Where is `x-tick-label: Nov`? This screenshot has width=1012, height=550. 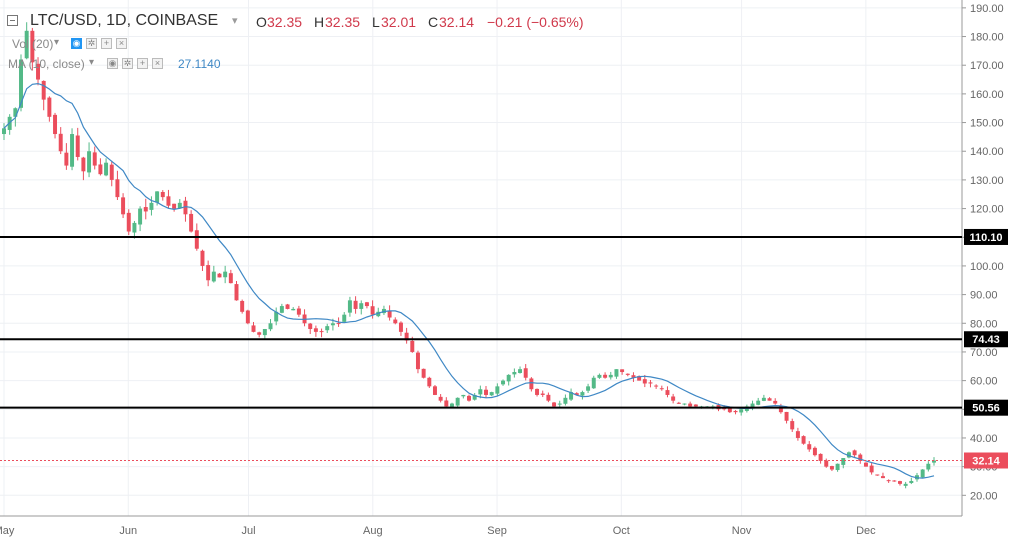
x-tick-label: Nov is located at coordinates (742, 531).